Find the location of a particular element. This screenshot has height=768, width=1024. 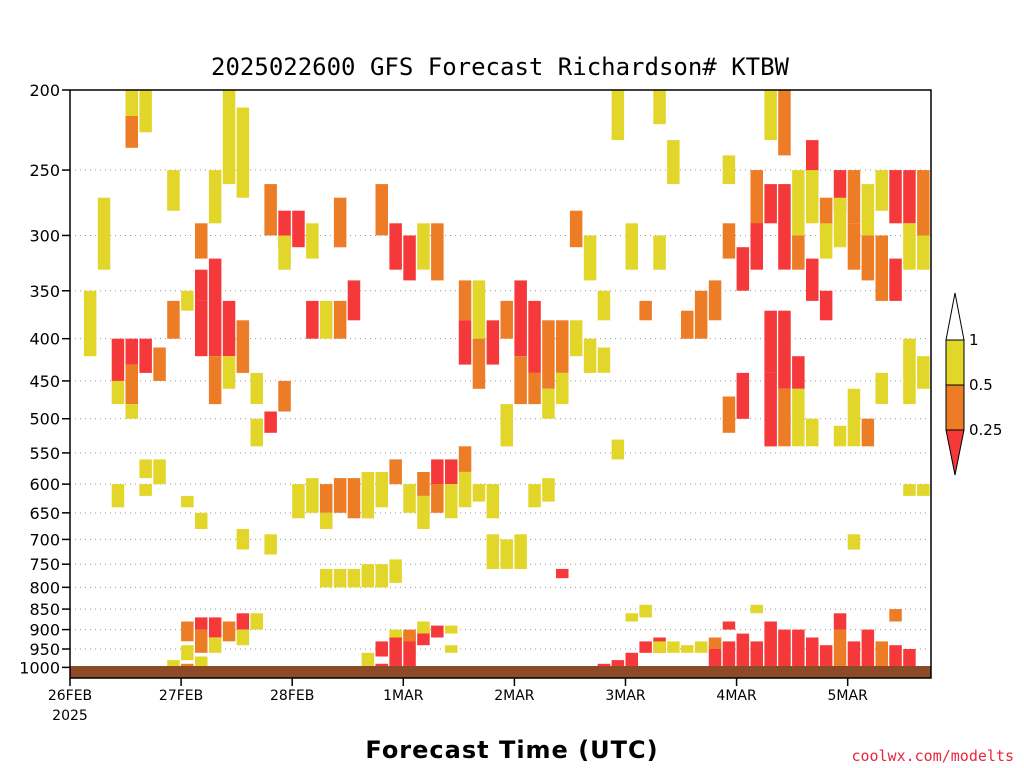

x-tick-label: 4MAR is located at coordinates (736, 696).